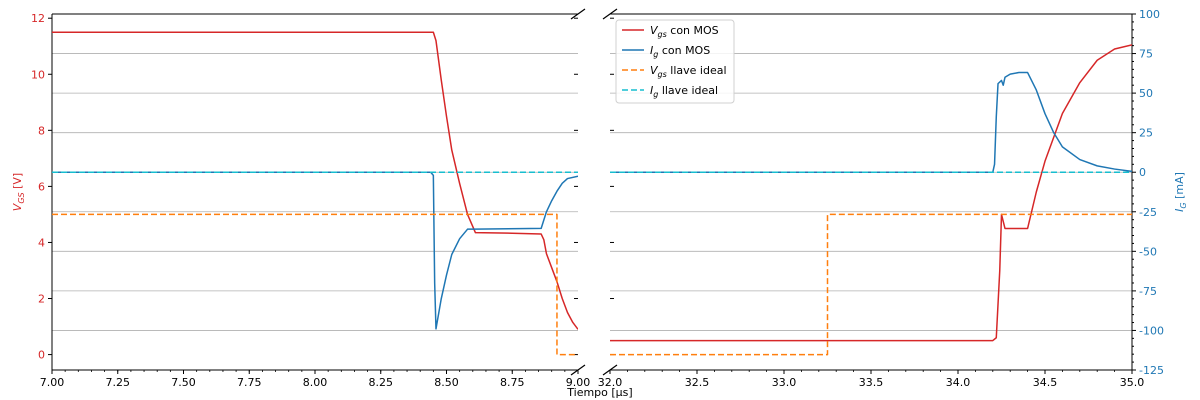 The width and height of the screenshot is (1200, 400). I want to click on right-y-tick-label: 0, so click(1142, 172).